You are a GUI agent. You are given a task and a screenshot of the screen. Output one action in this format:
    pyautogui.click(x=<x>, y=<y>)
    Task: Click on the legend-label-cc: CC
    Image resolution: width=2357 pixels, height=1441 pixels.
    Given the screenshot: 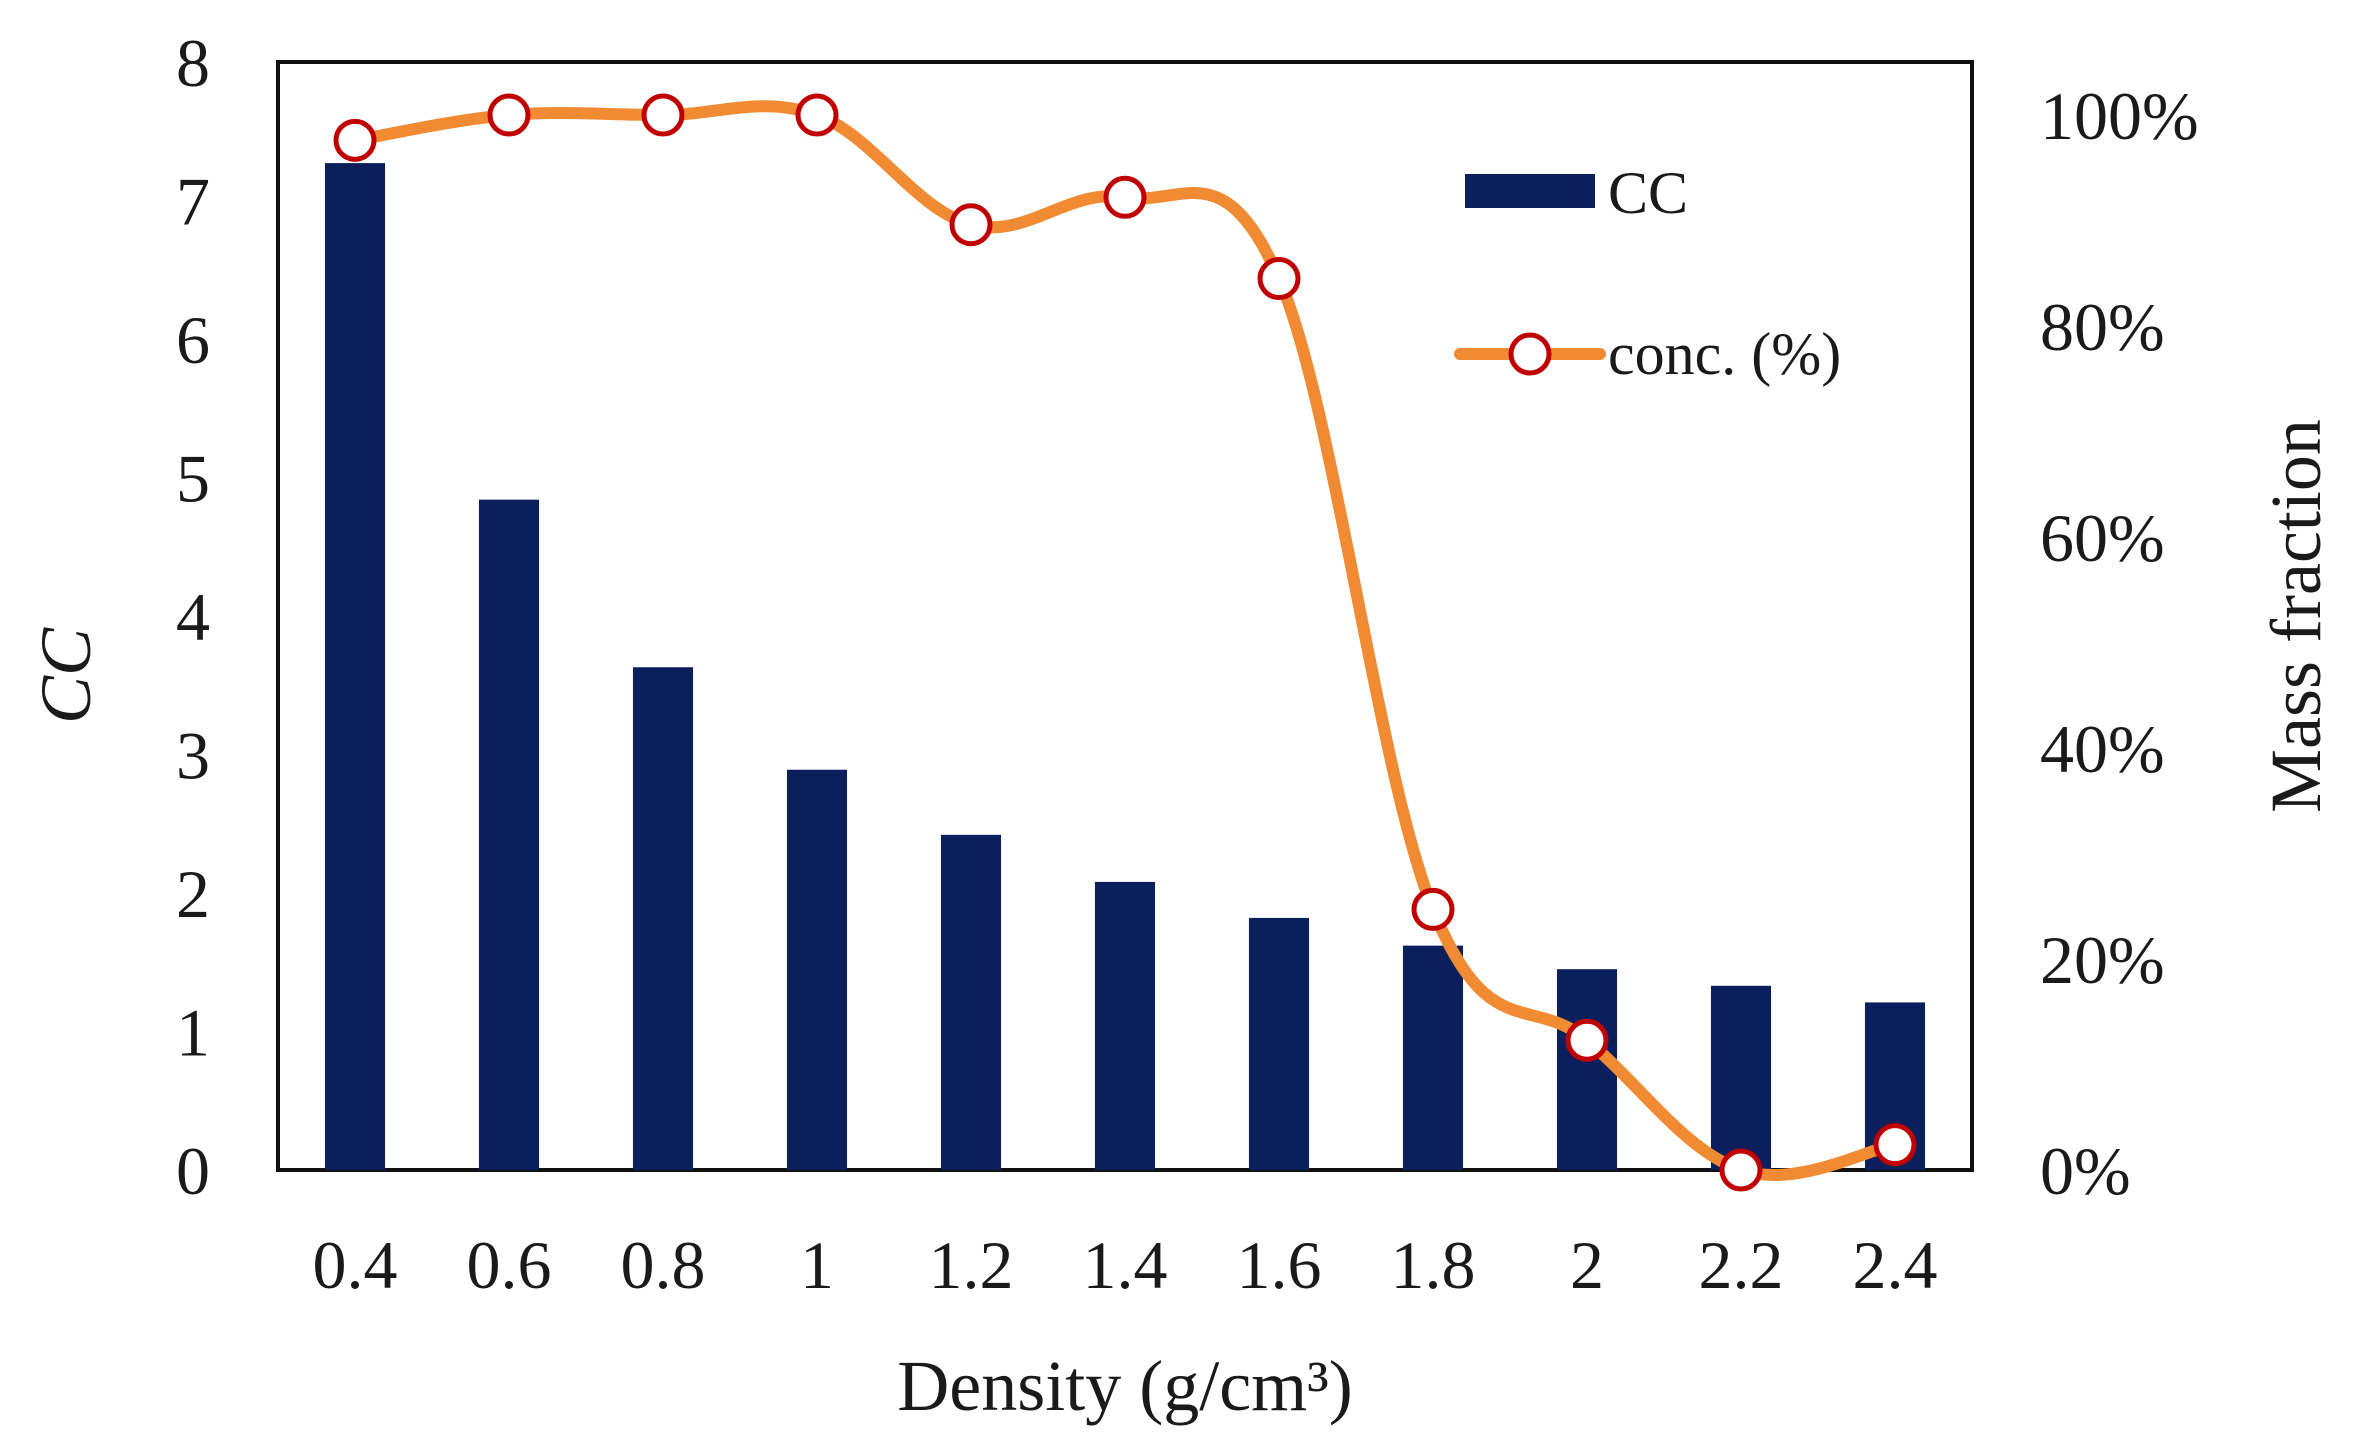 What is the action you would take?
    pyautogui.click(x=1648, y=193)
    